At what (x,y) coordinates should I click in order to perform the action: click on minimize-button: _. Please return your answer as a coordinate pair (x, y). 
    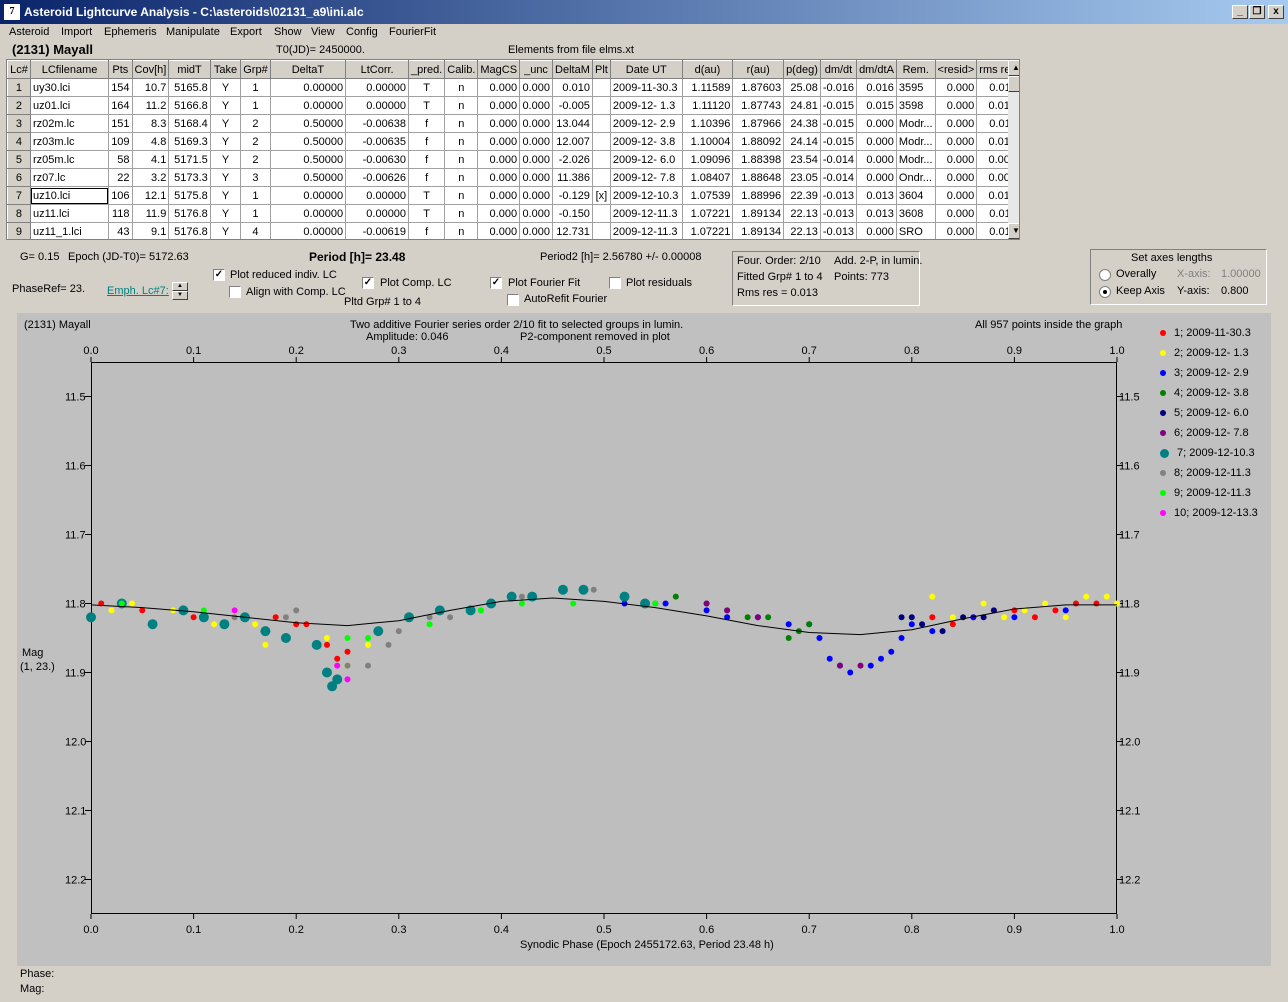
    Looking at the image, I should click on (1240, 12).